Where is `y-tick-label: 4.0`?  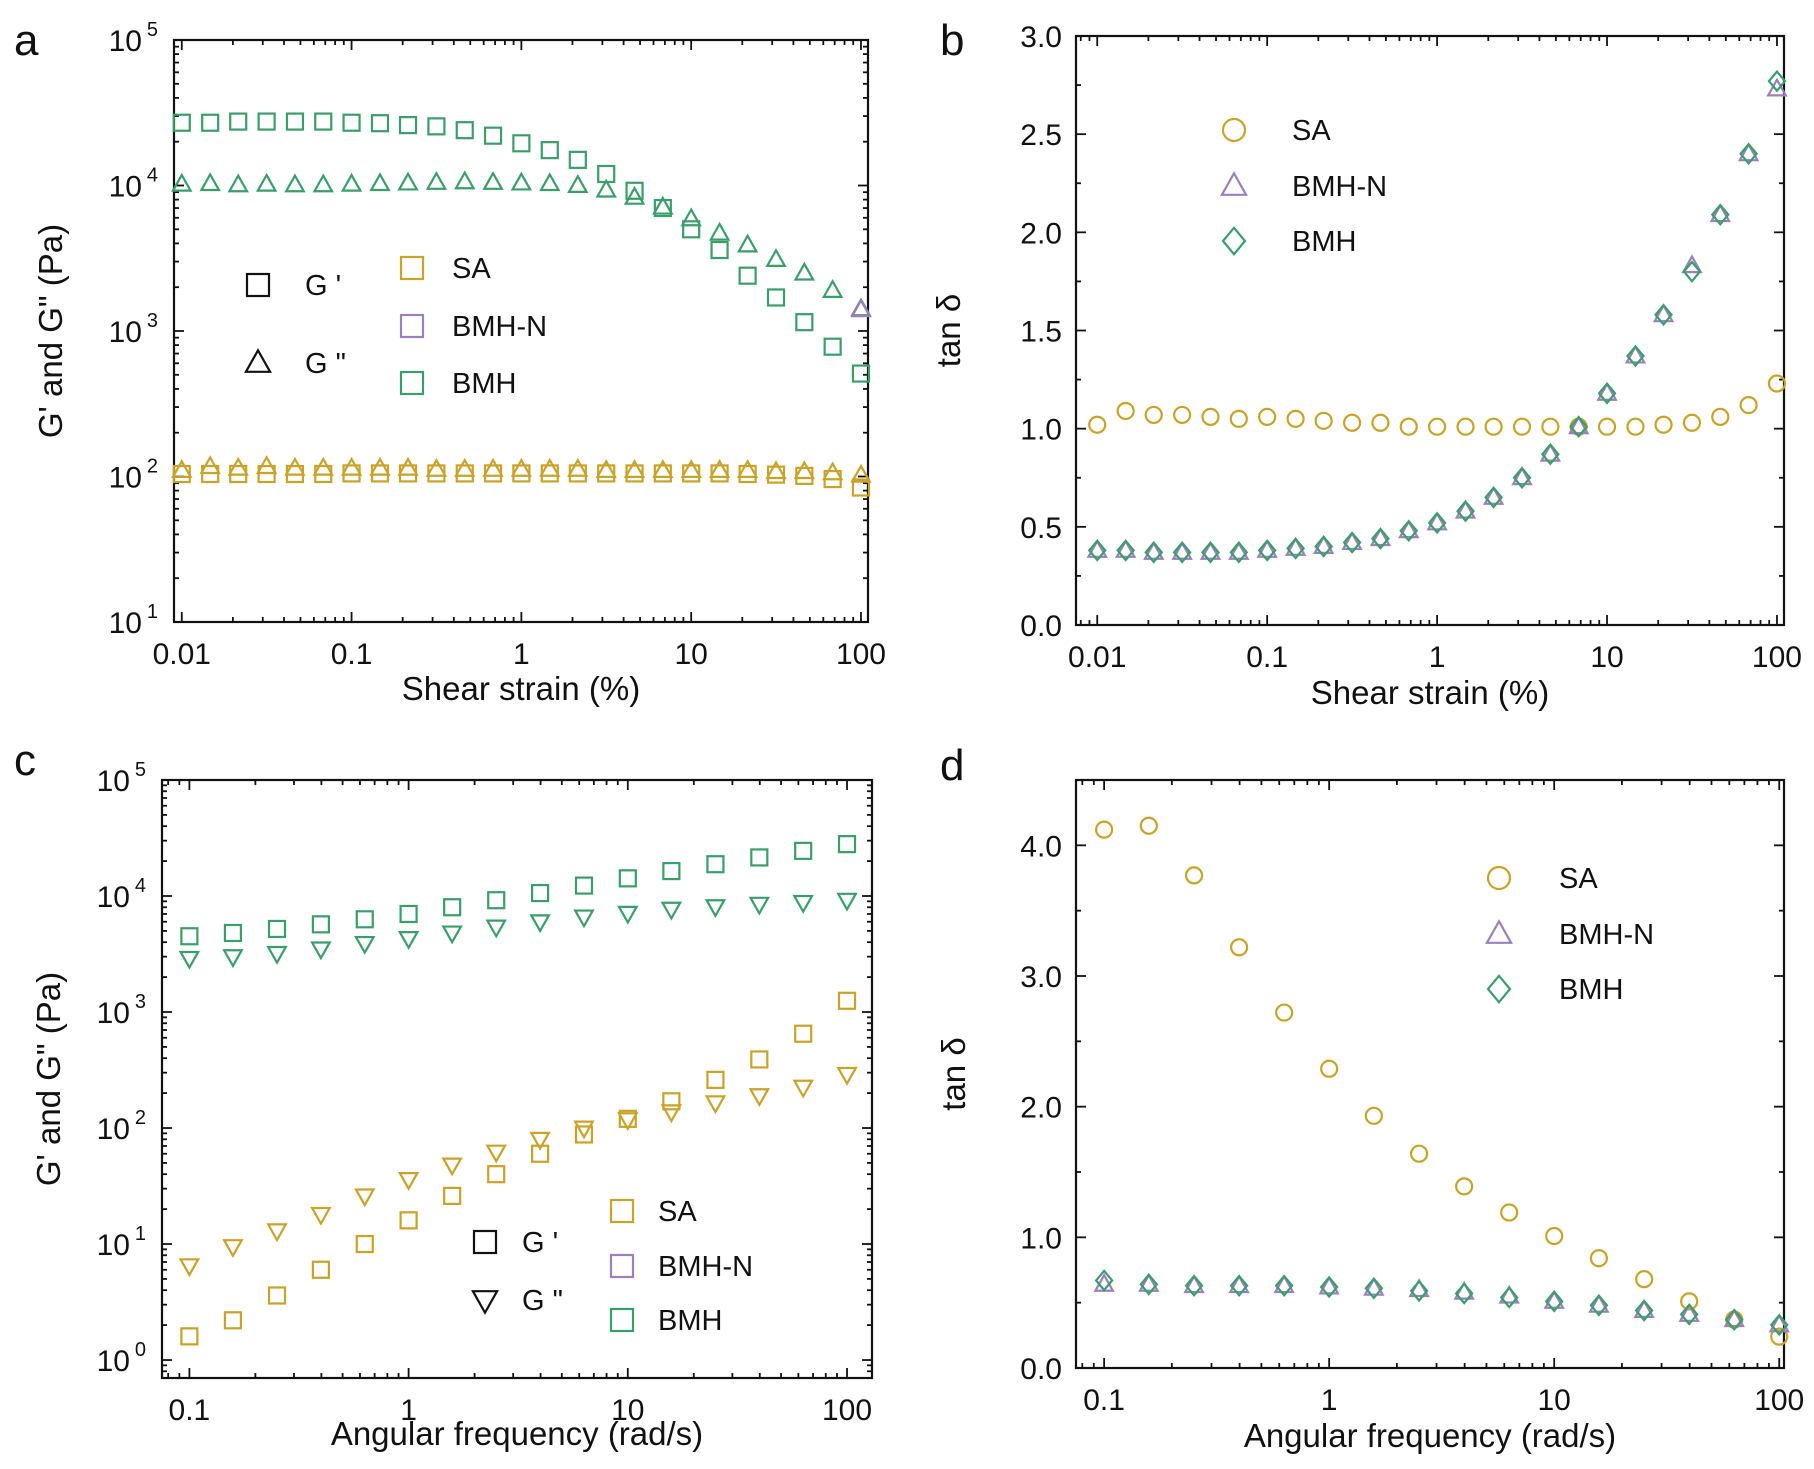 y-tick-label: 4.0 is located at coordinates (1041, 846).